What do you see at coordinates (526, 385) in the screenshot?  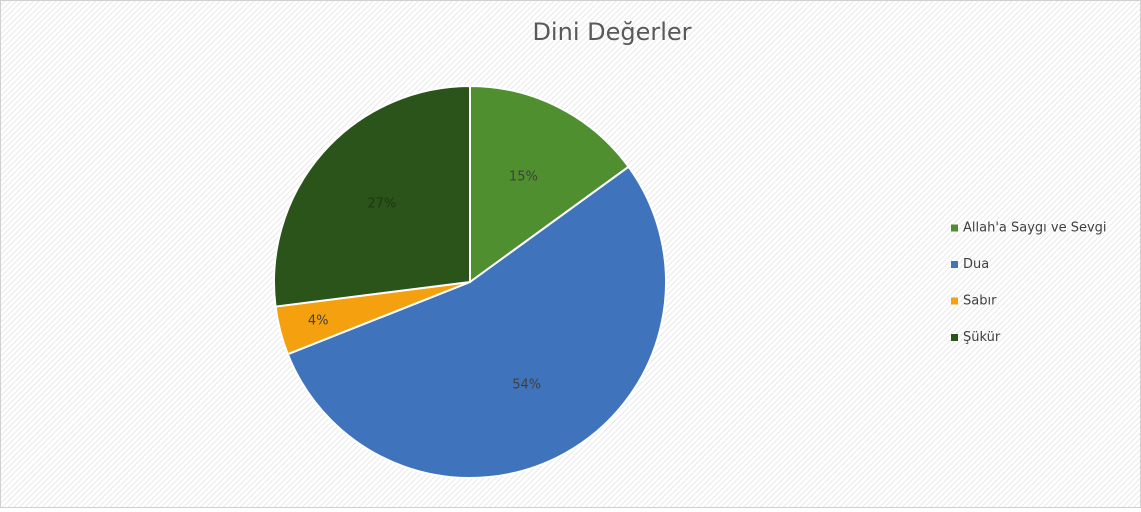 I see `data-label: 54%` at bounding box center [526, 385].